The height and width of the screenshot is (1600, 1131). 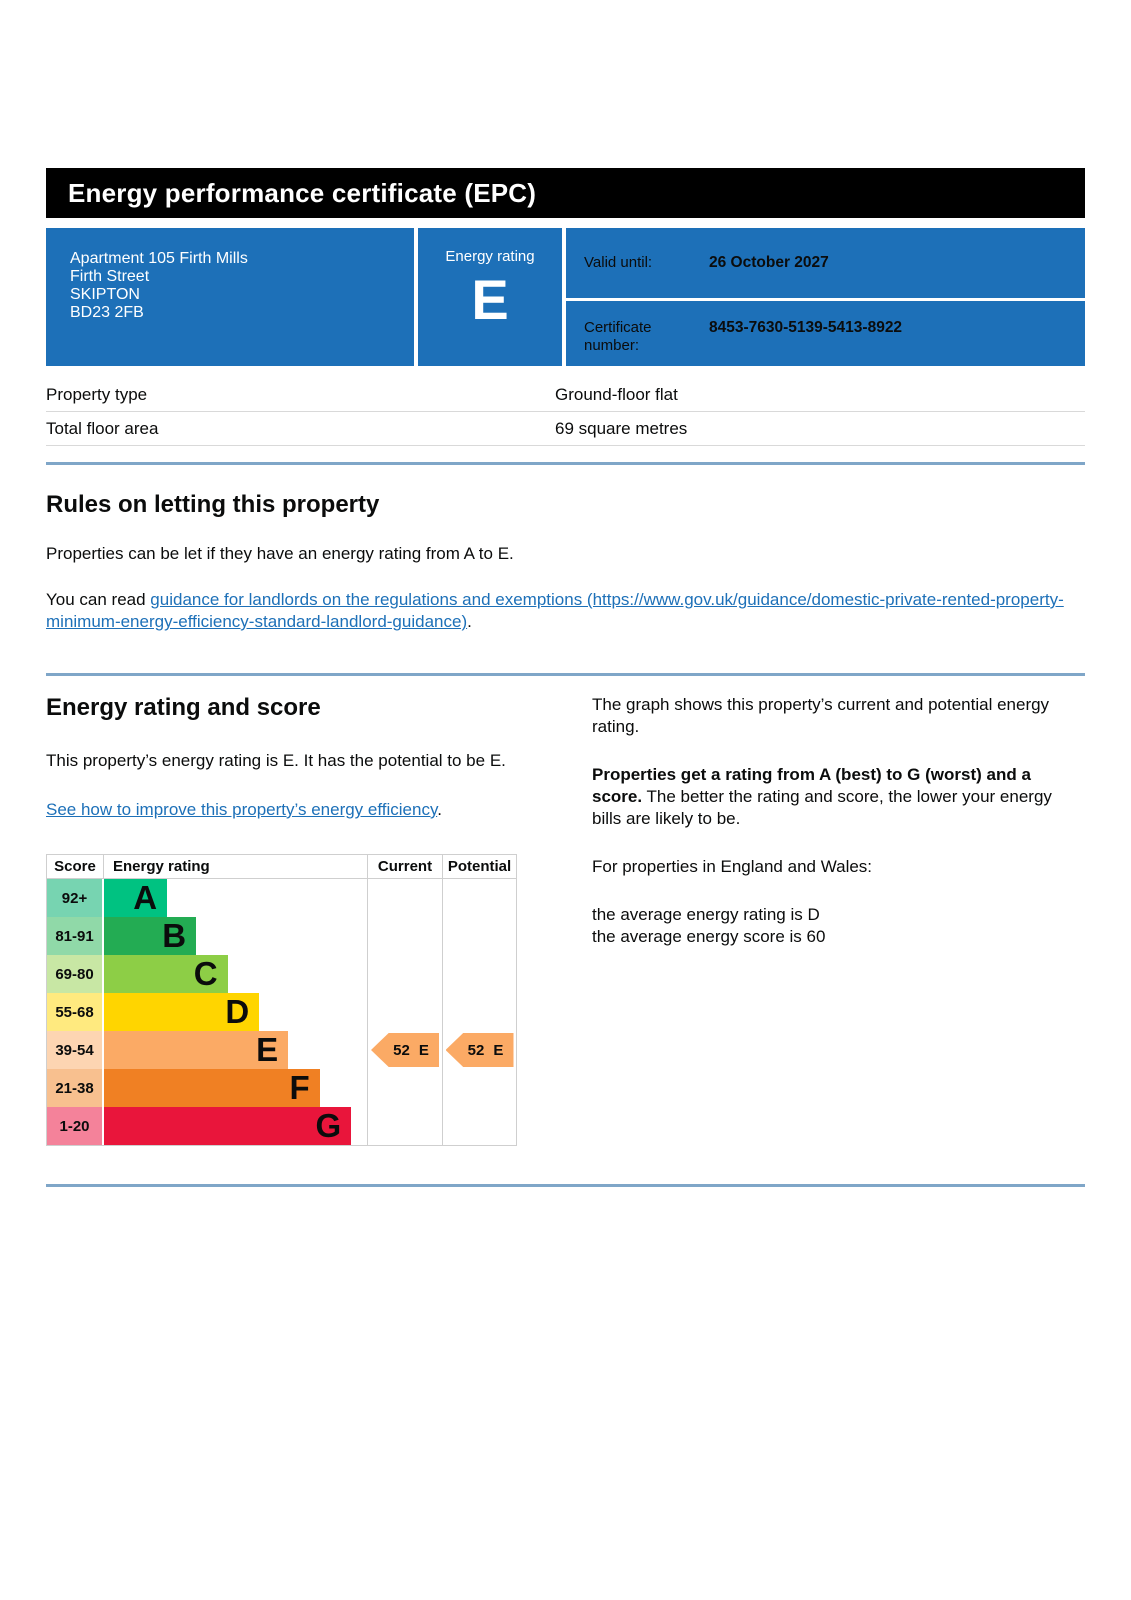 I want to click on energy-rating-label: Energy rating, so click(x=490, y=256).